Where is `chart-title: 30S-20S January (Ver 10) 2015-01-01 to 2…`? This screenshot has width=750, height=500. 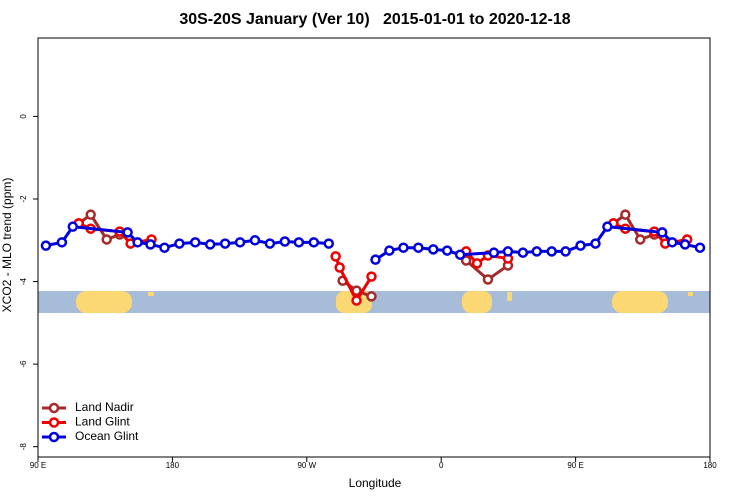 chart-title: 30S-20S January (Ver 10) 2015-01-01 to 2… is located at coordinates (374, 19).